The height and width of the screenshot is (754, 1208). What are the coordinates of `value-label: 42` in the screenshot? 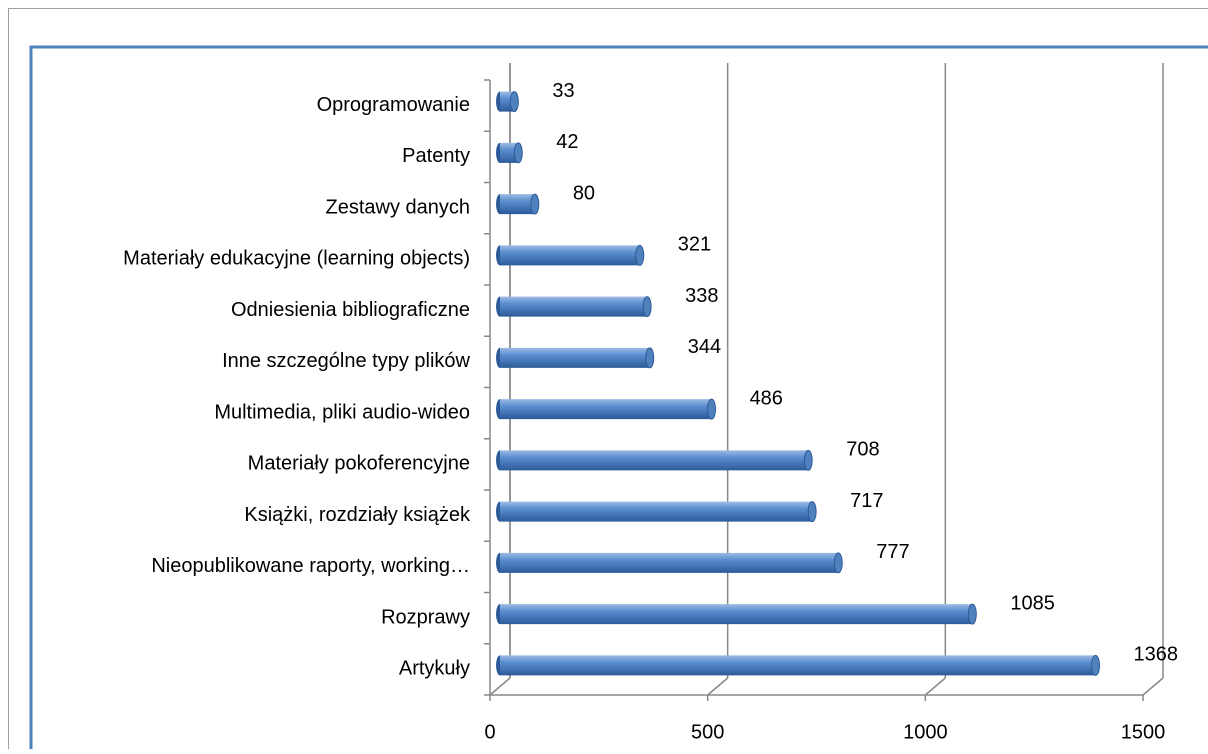 It's located at (567, 142).